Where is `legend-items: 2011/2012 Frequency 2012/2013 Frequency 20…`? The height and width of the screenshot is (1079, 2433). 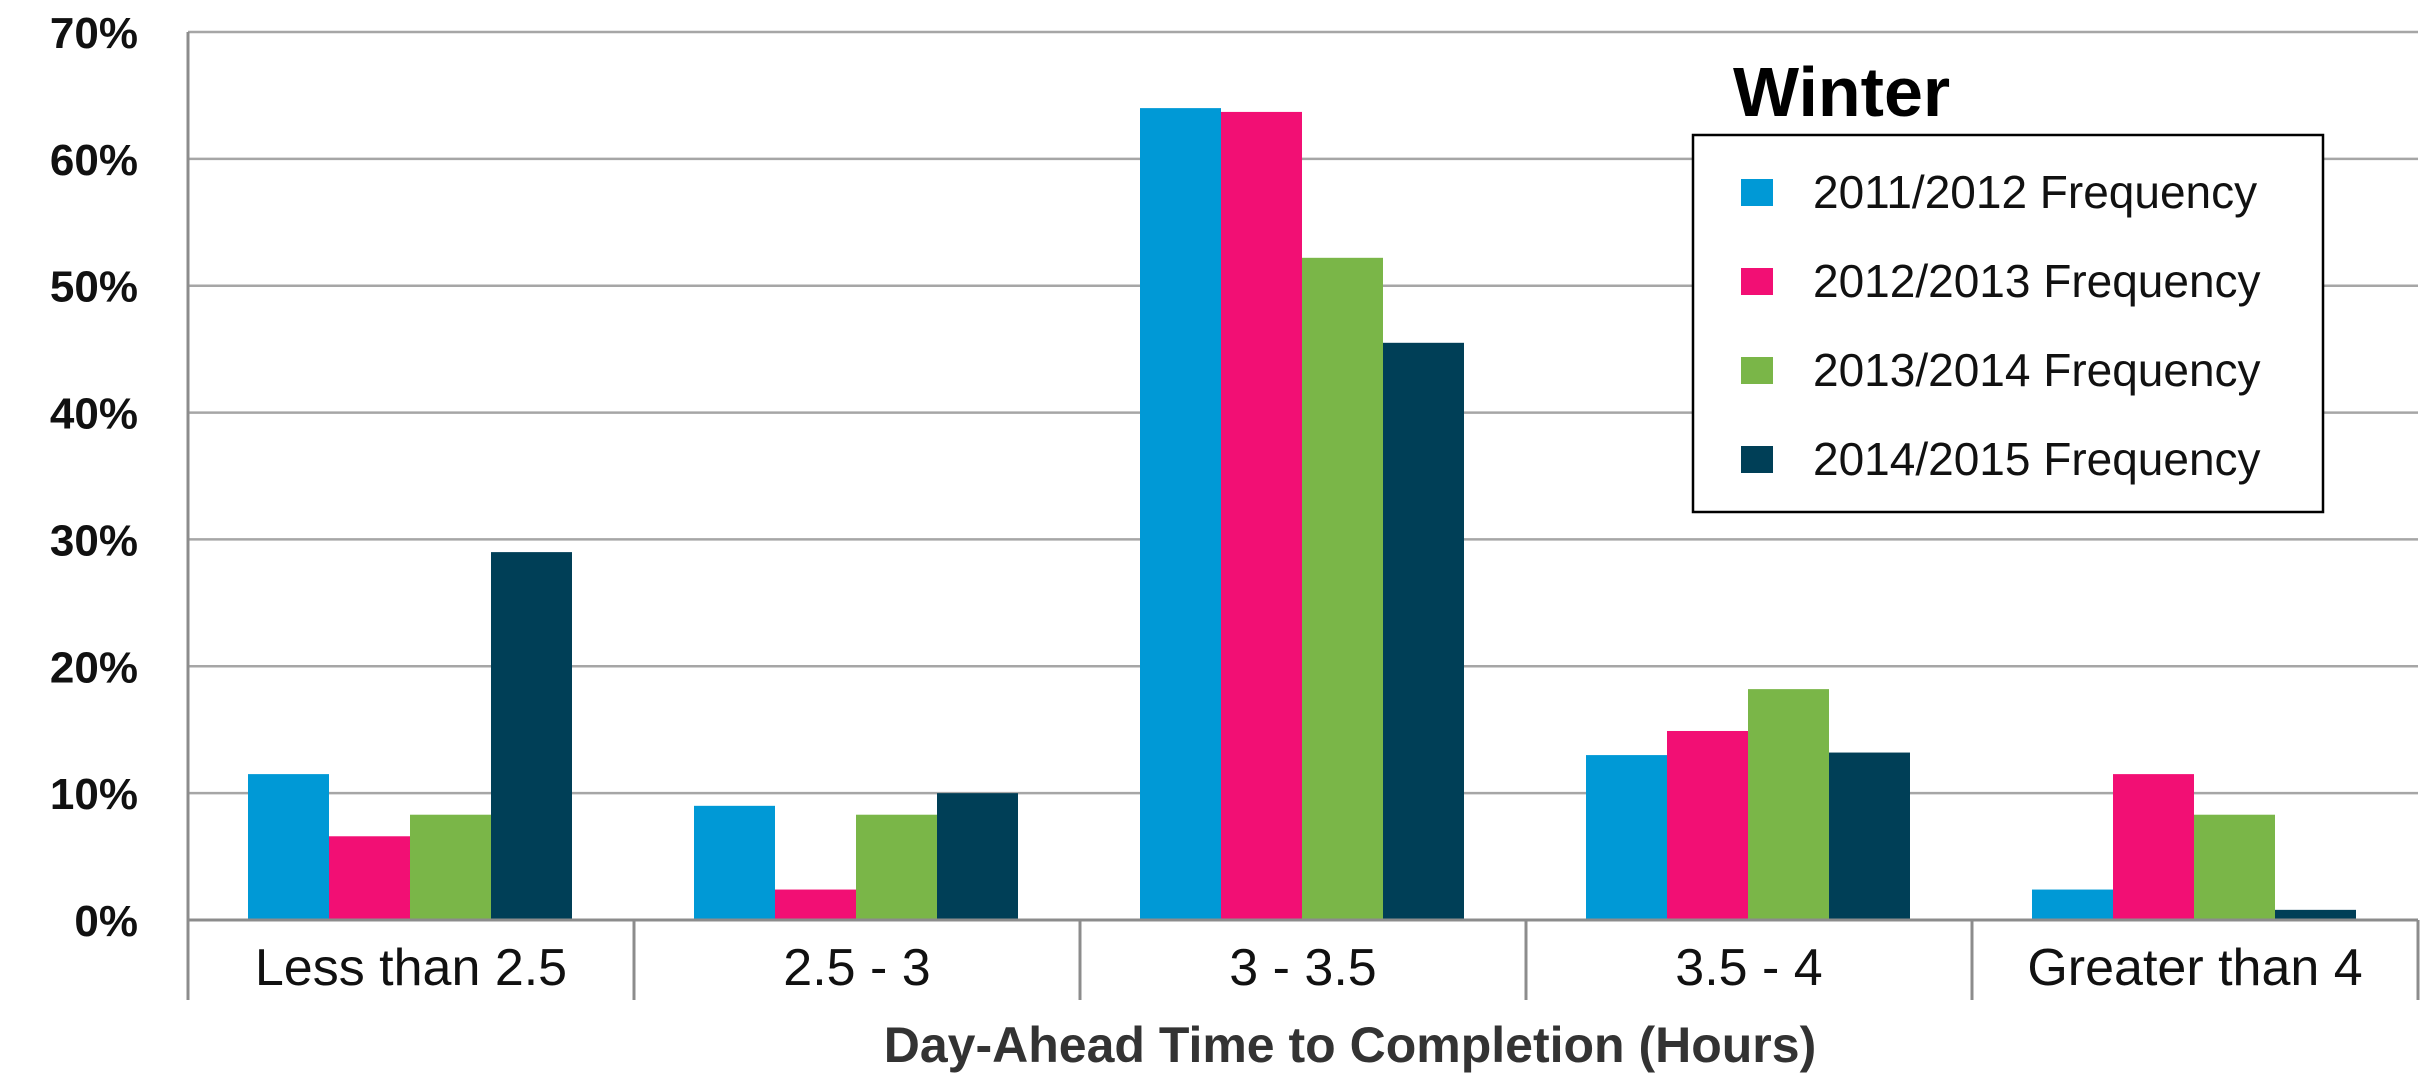
legend-items: 2011/2012 Frequency 2012/2013 Frequency 20… is located at coordinates (2001, 325).